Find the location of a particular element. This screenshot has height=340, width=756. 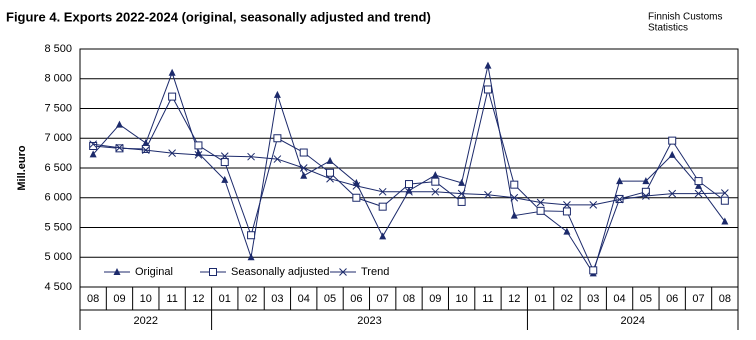

x-group-label: 2022 is located at coordinates (146, 321).